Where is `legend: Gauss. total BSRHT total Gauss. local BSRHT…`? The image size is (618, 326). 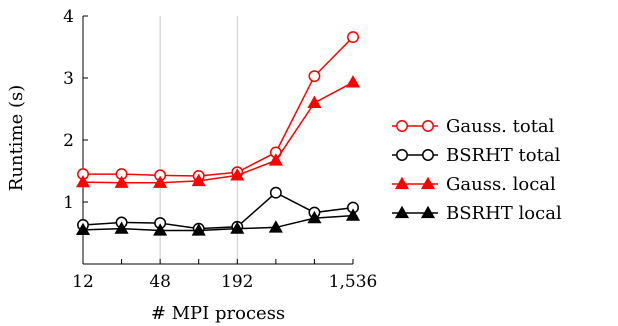
legend: Gauss. total BSRHT total Gauss. local BSRHT… is located at coordinates (477, 170).